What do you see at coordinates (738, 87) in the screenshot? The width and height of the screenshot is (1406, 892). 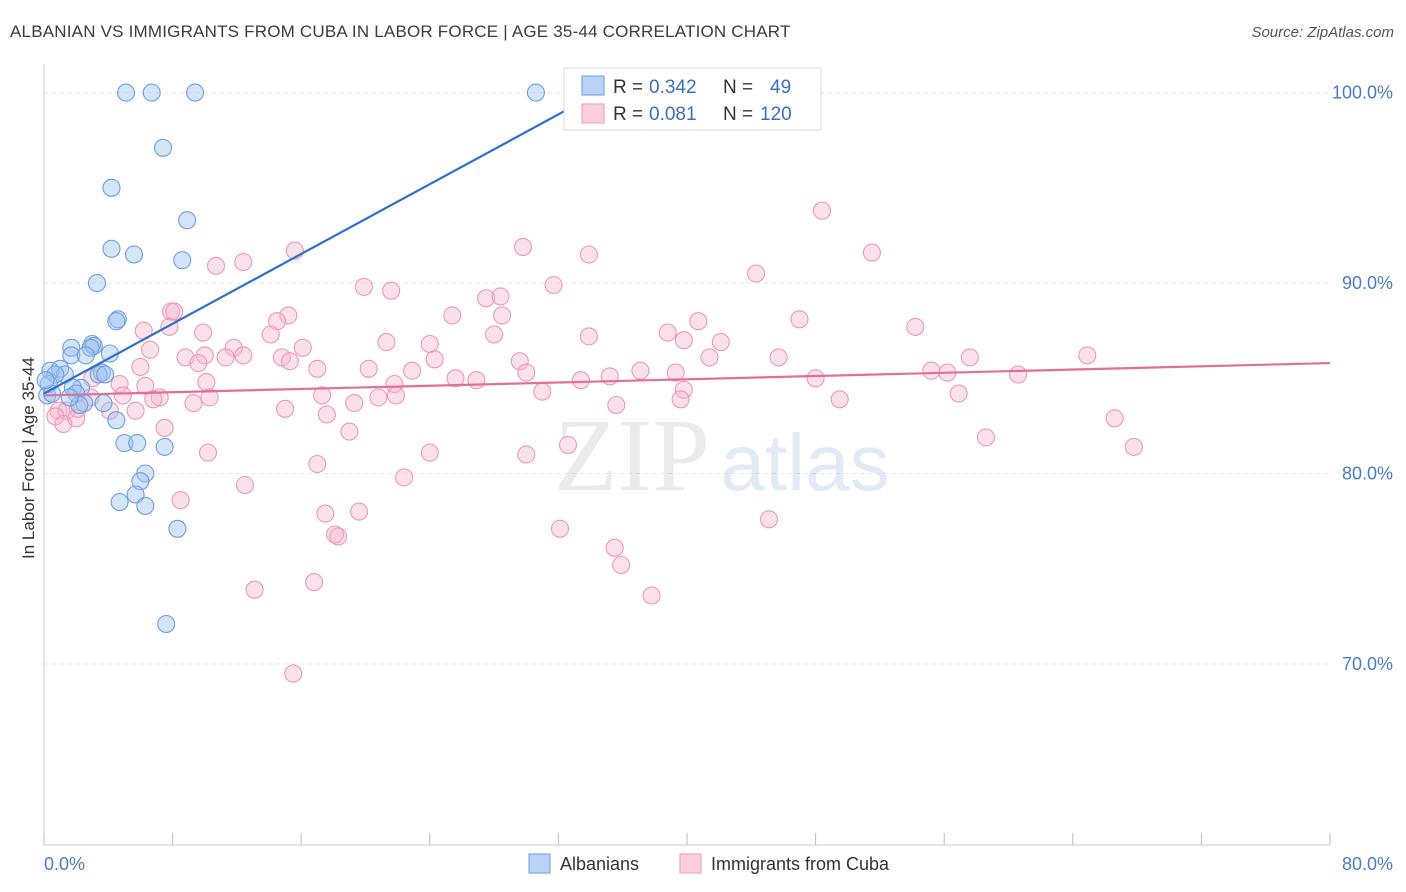 I see `legend-n-label-1: N =` at bounding box center [738, 87].